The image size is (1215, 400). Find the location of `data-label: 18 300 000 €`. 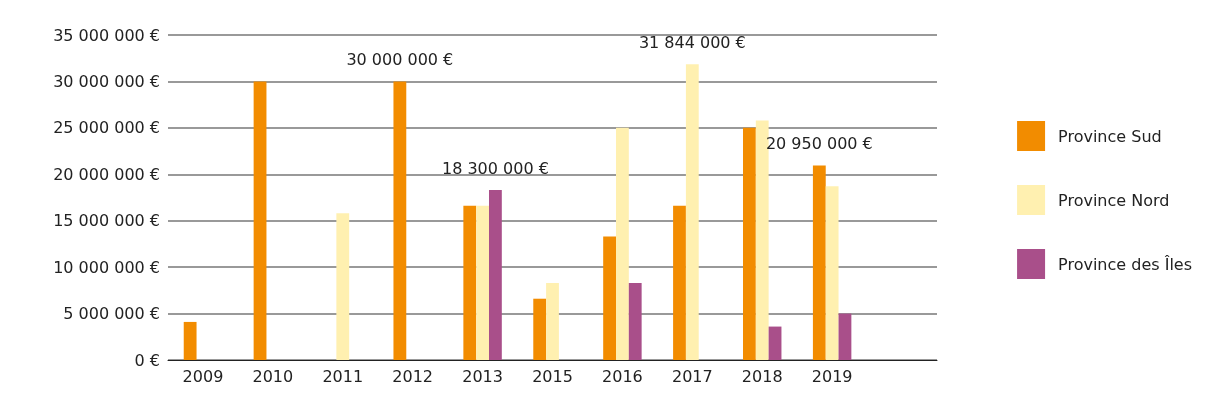

data-label: 18 300 000 € is located at coordinates (495, 168).